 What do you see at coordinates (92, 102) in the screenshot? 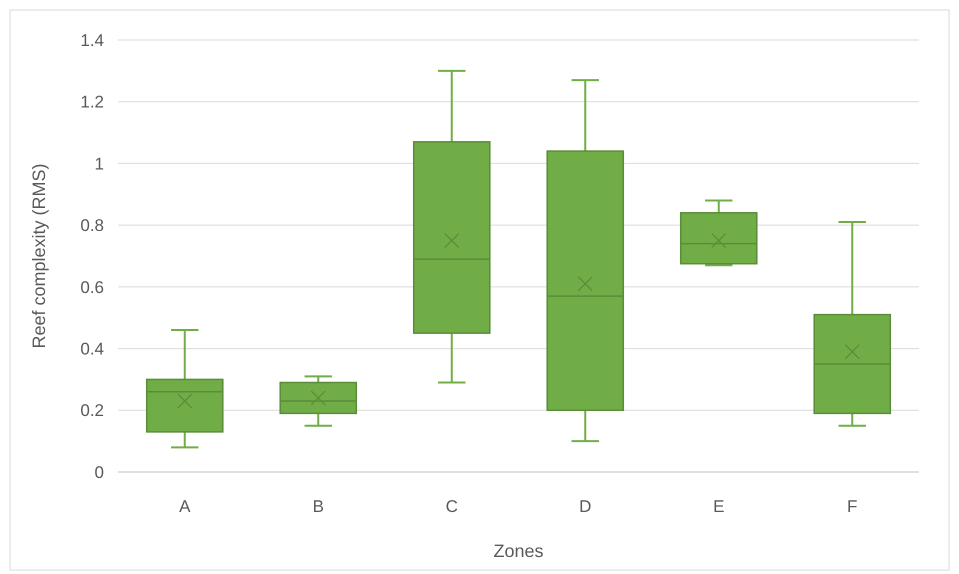
I see `y-tick-label: 1.2` at bounding box center [92, 102].